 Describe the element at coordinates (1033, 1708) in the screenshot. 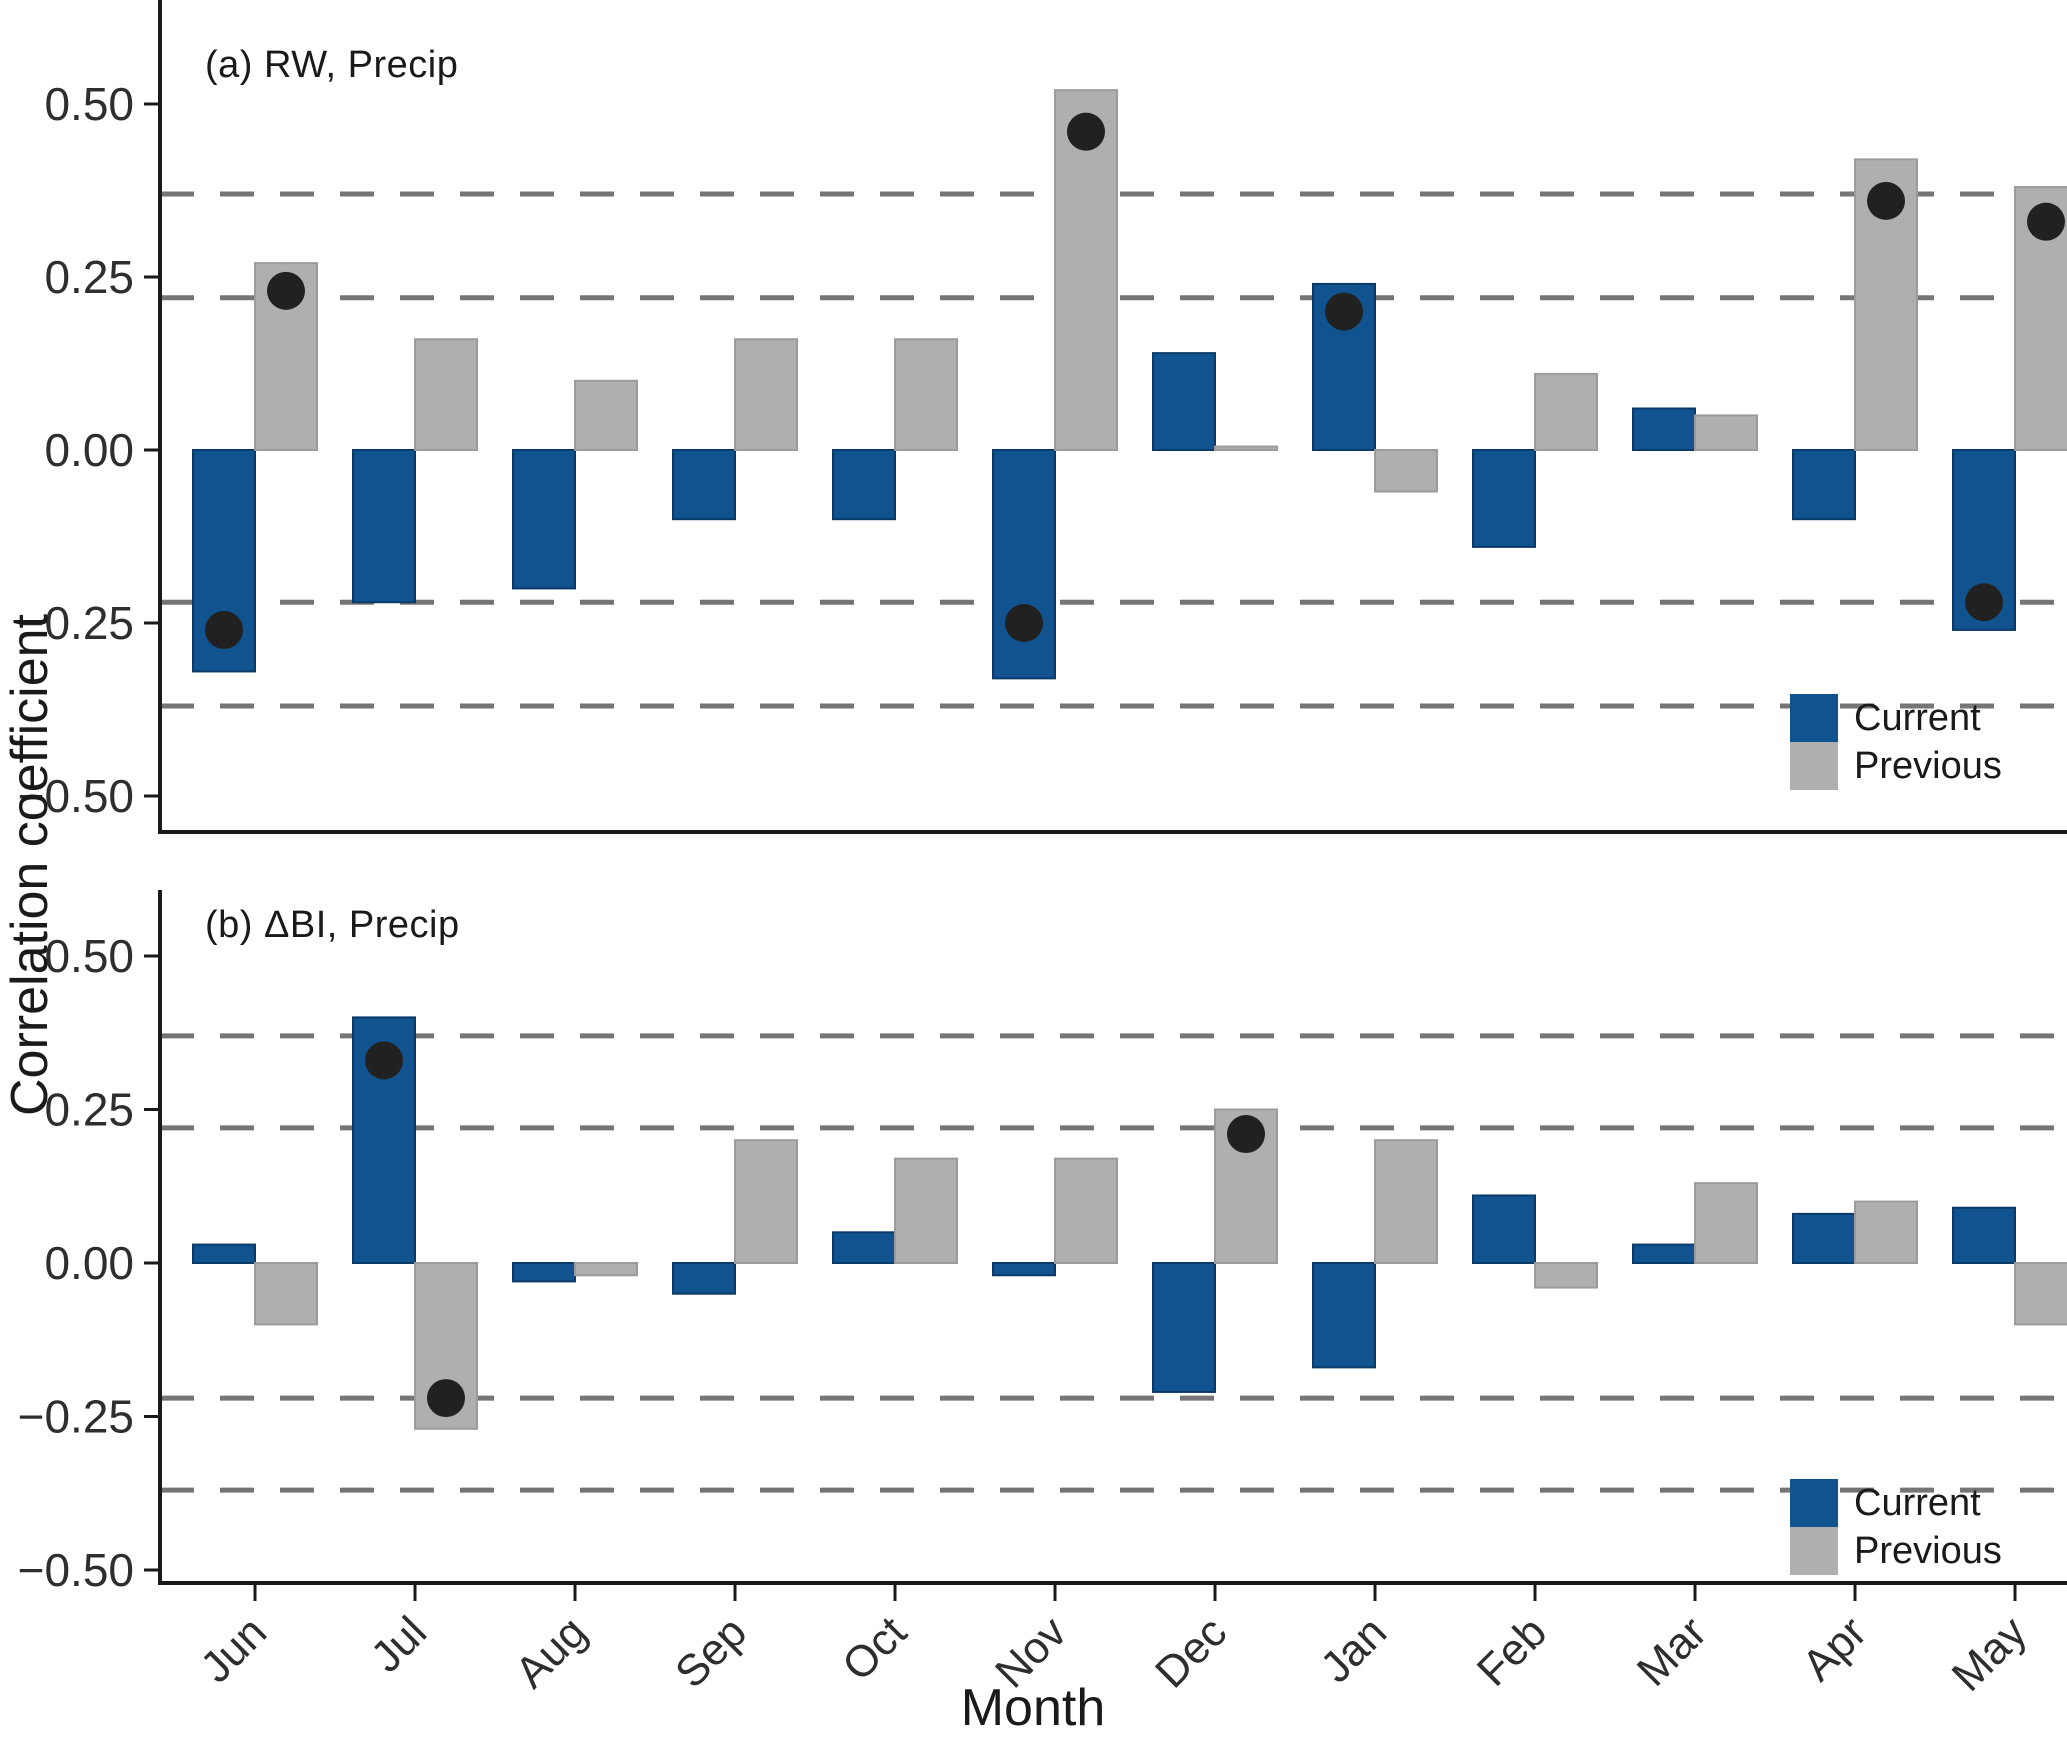

I see `x-axis-title: Month` at that location.